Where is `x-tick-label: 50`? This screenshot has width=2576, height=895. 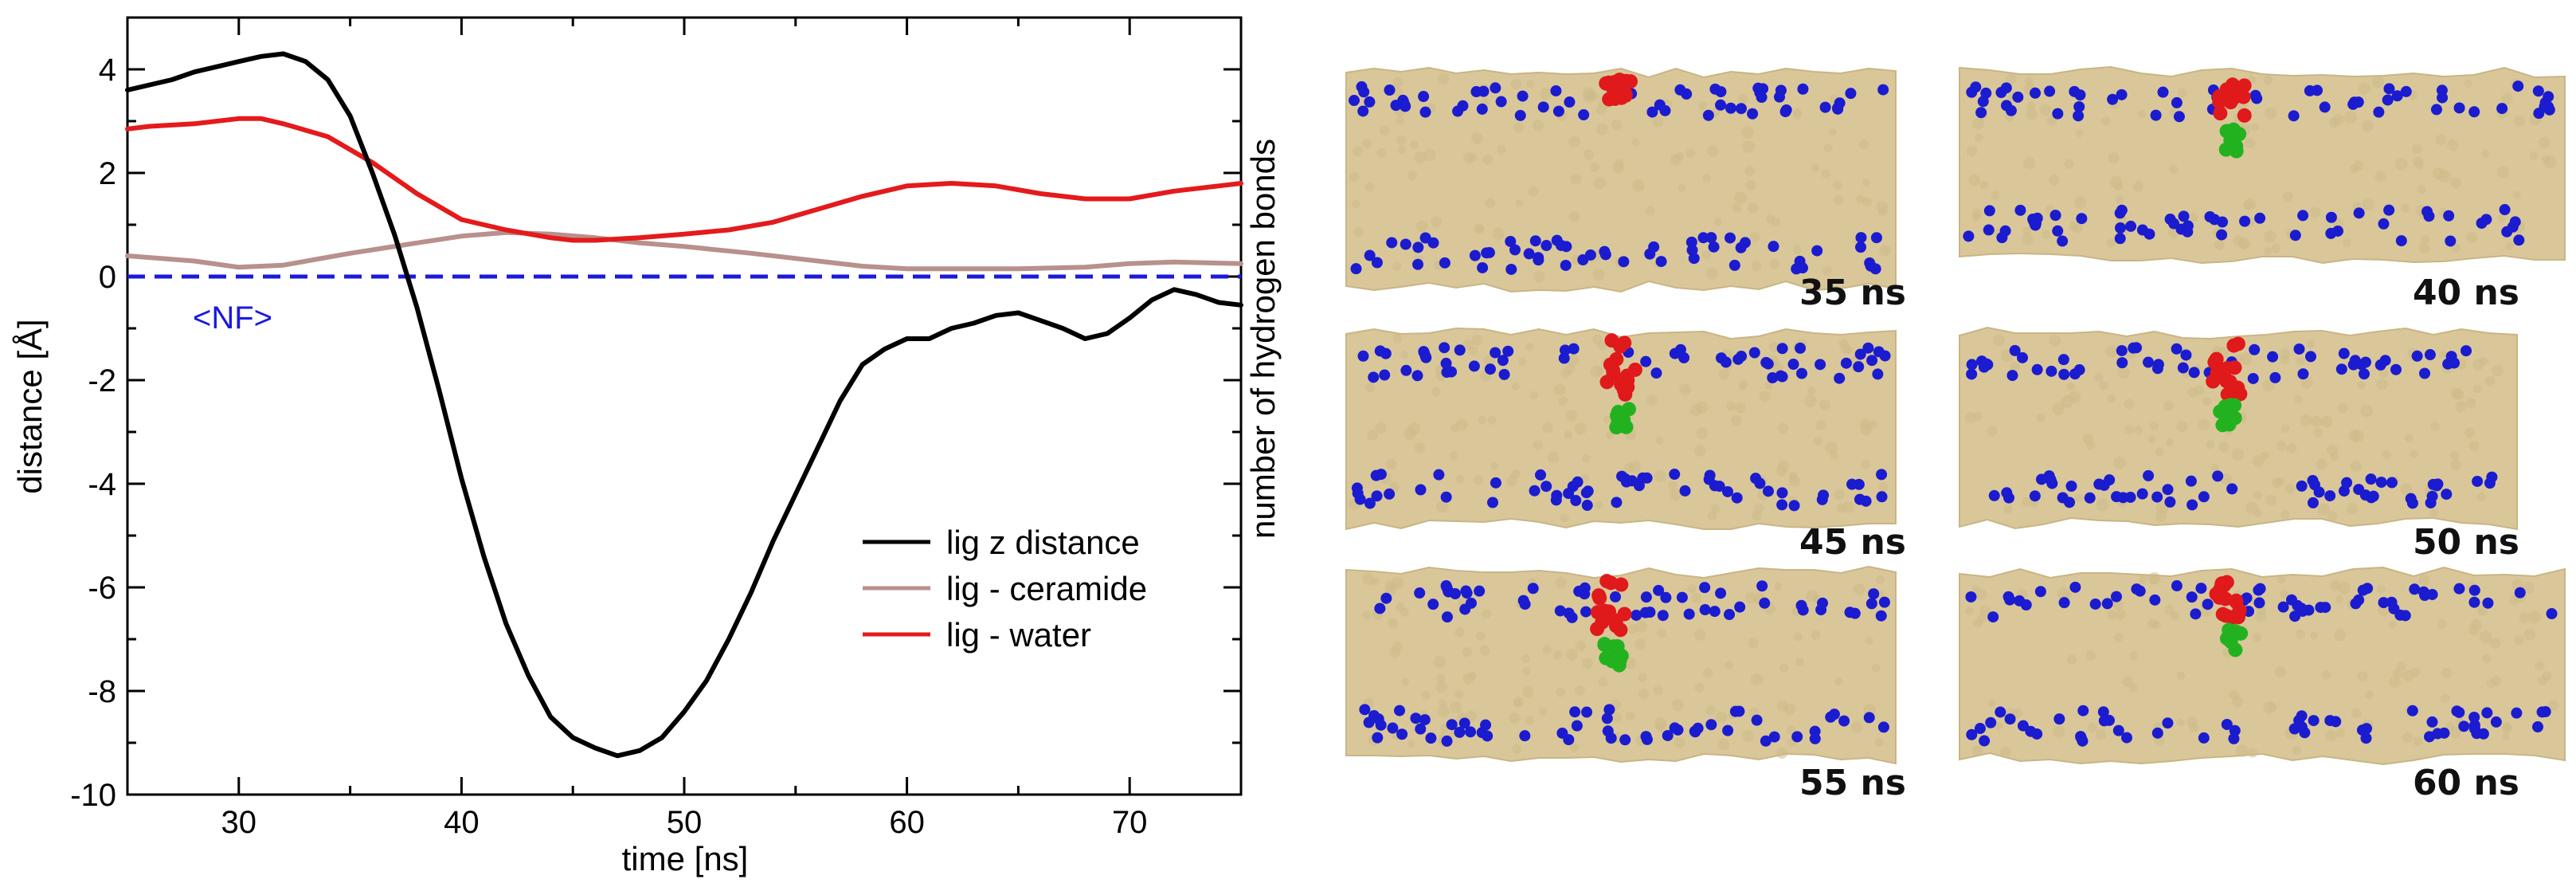 x-tick-label: 50 is located at coordinates (685, 822).